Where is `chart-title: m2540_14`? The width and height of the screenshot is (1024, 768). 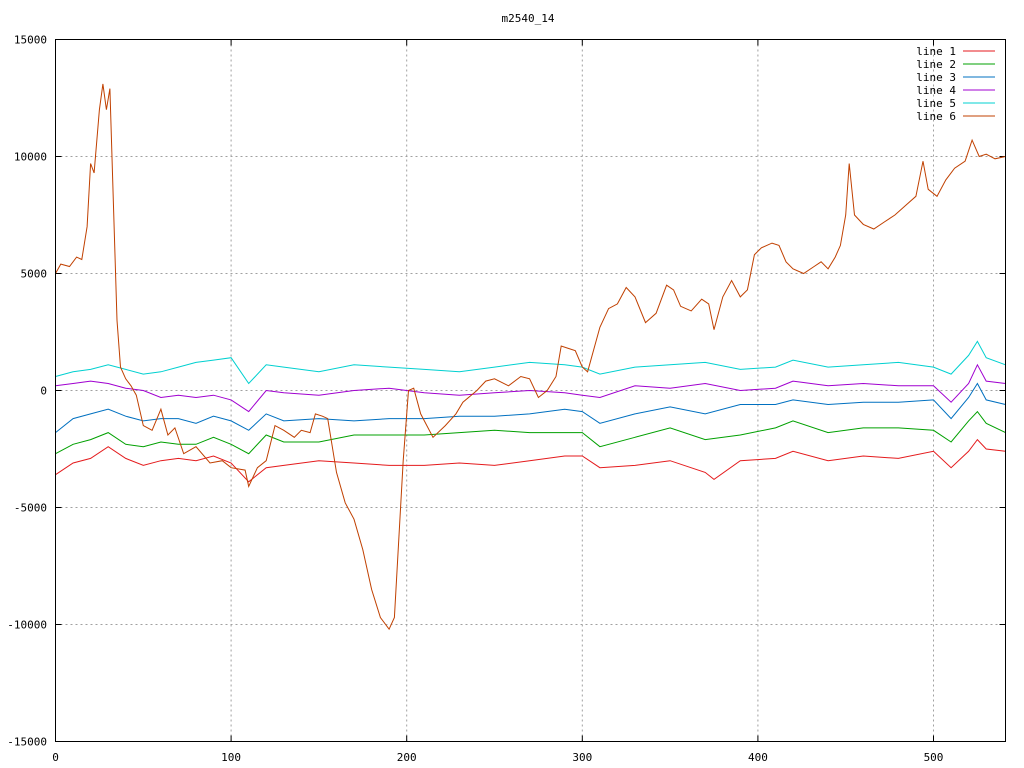
chart-title: m2540_14 is located at coordinates (528, 18).